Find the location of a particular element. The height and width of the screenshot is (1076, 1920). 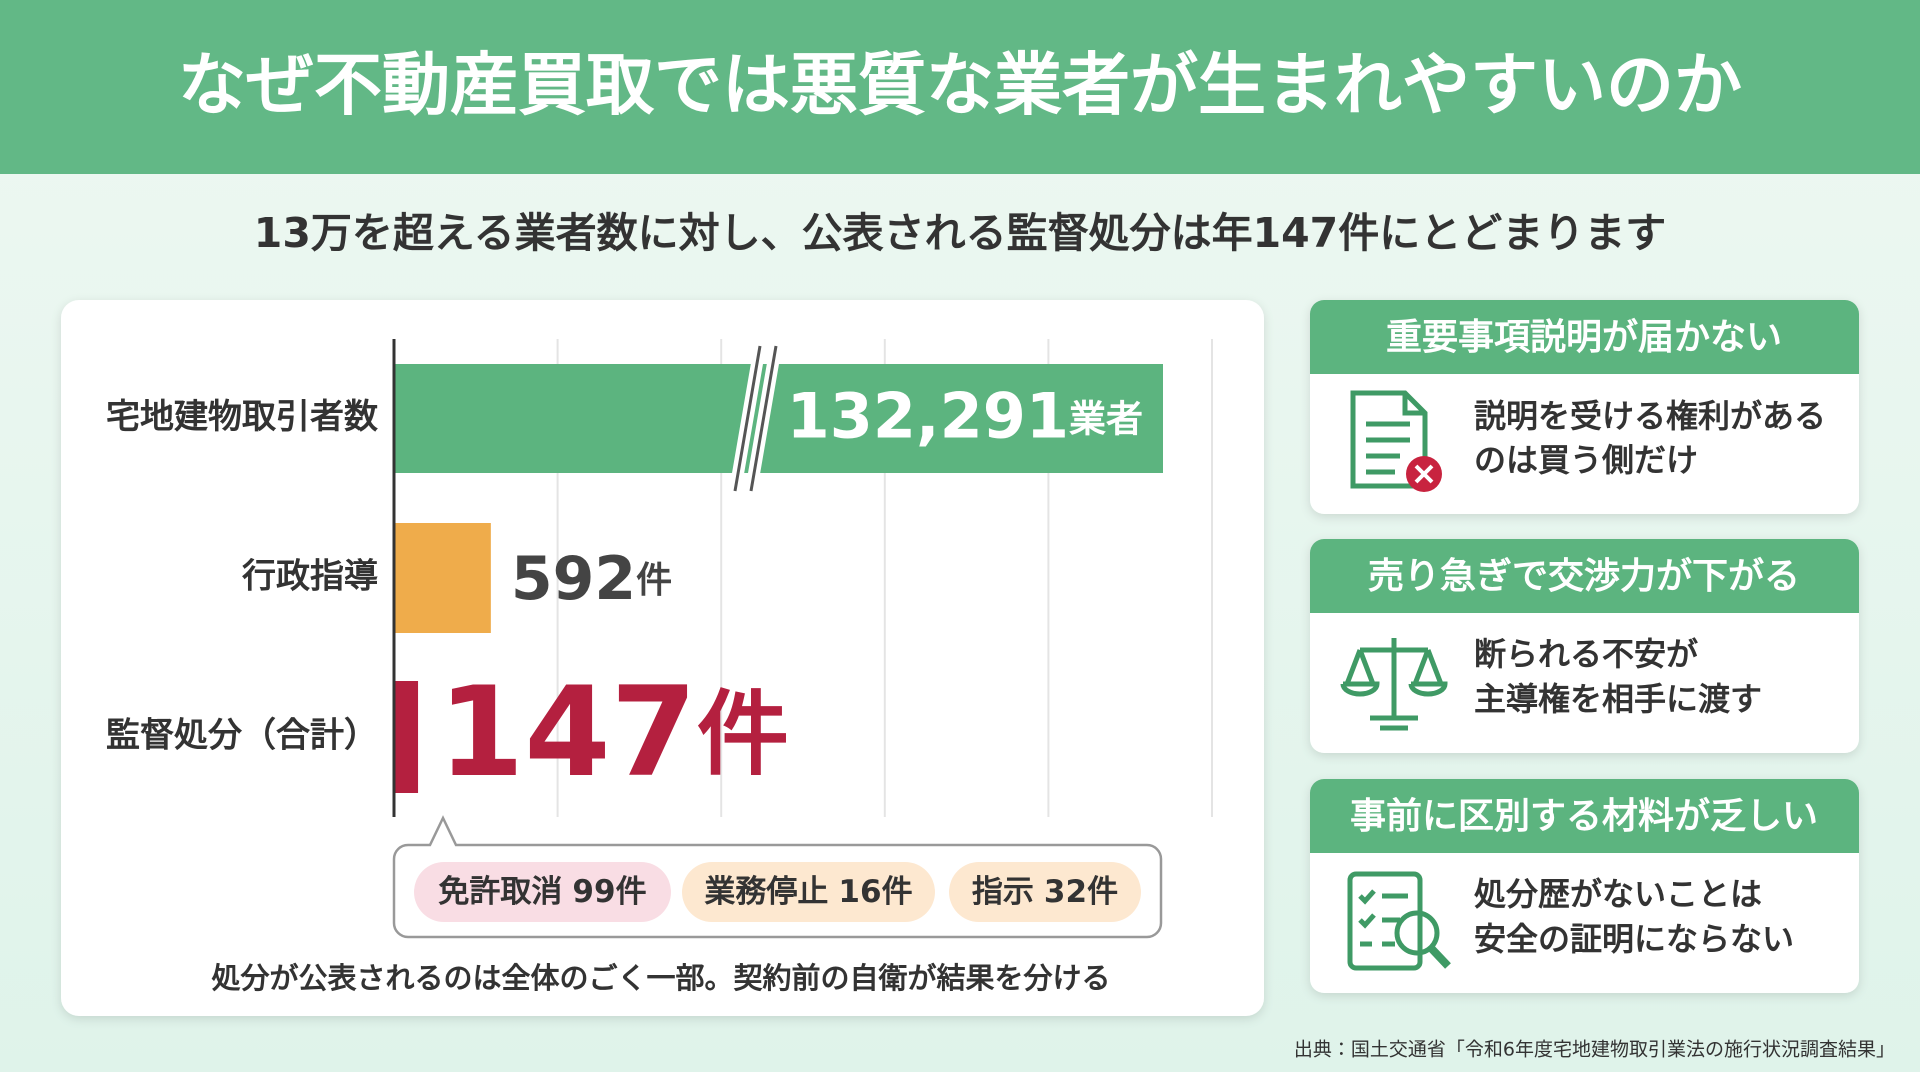

breakdown-label: 免許取消 99件 is located at coordinates (542, 892).